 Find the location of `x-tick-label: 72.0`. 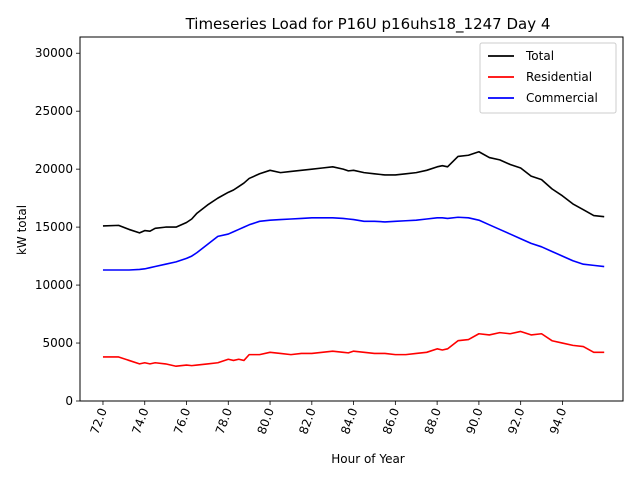

x-tick-label: 72.0 is located at coordinates (98, 421).